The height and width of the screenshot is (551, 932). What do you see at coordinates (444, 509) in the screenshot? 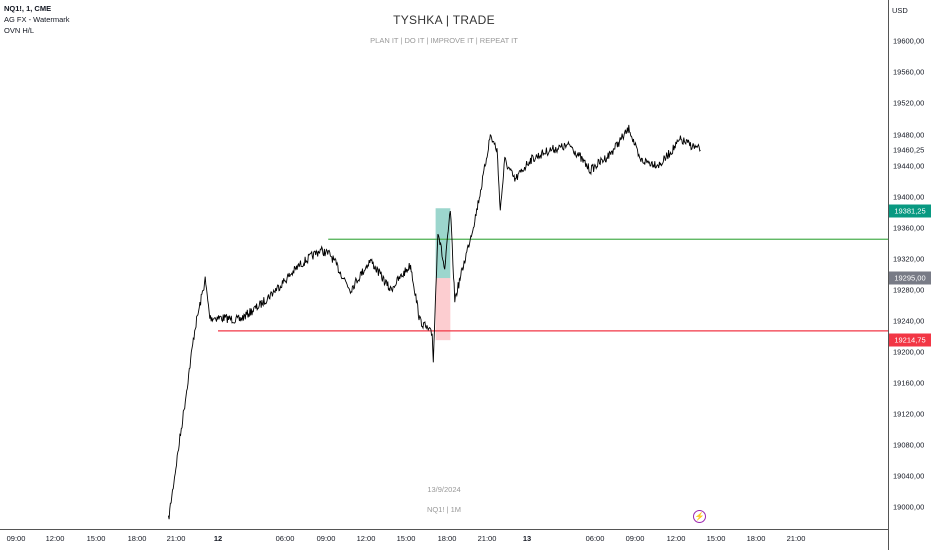
I see `watermark-symbol: NQ1! | 1M` at bounding box center [444, 509].